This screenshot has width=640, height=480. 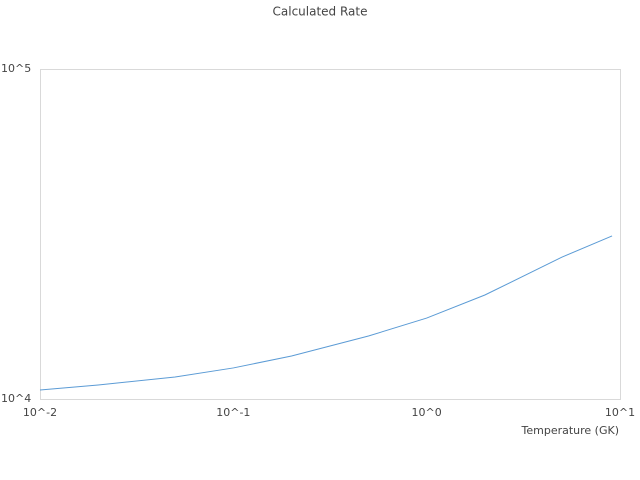 I want to click on x-tick-label: 10^-2, so click(x=40, y=412).